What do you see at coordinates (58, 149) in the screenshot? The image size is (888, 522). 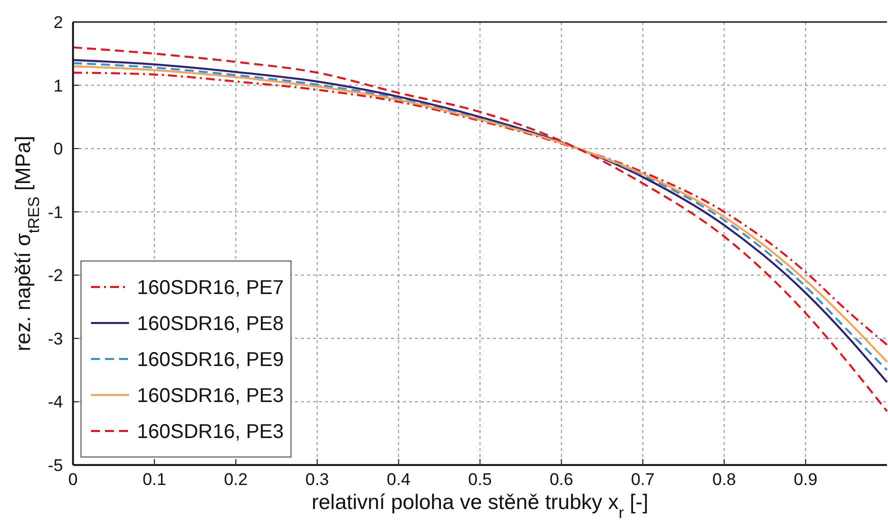 I see `y-tick-label: 0` at bounding box center [58, 149].